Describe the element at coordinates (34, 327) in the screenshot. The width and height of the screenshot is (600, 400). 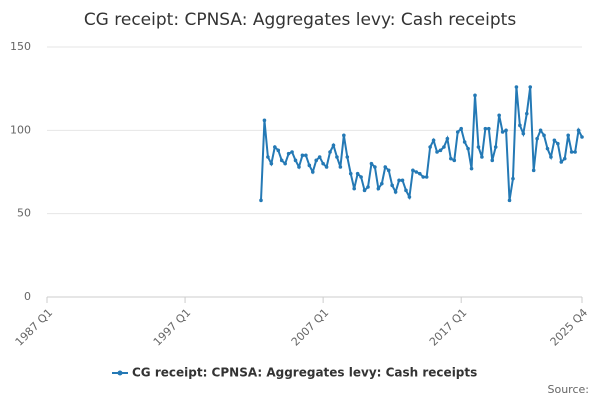
I see `x-tick-label: 1987 Q1` at that location.